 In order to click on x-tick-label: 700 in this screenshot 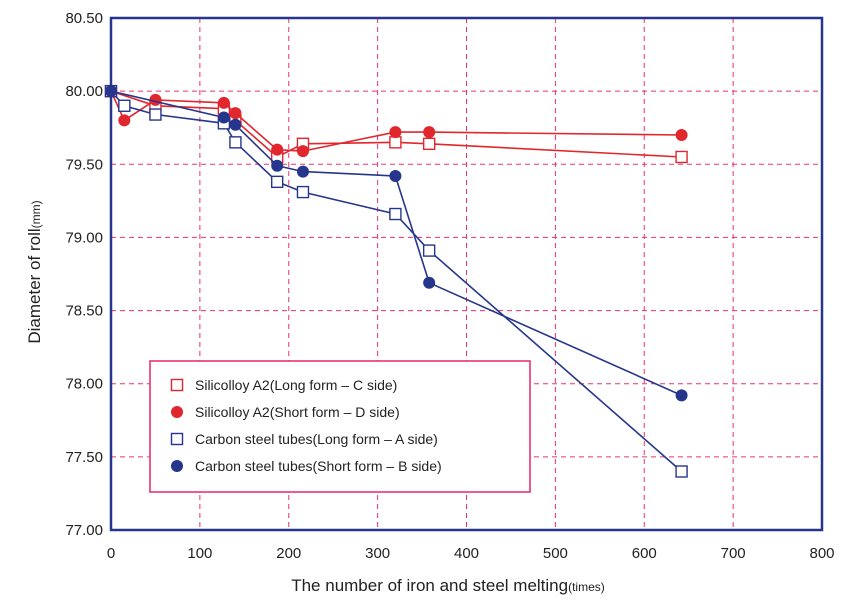, I will do `click(733, 553)`.